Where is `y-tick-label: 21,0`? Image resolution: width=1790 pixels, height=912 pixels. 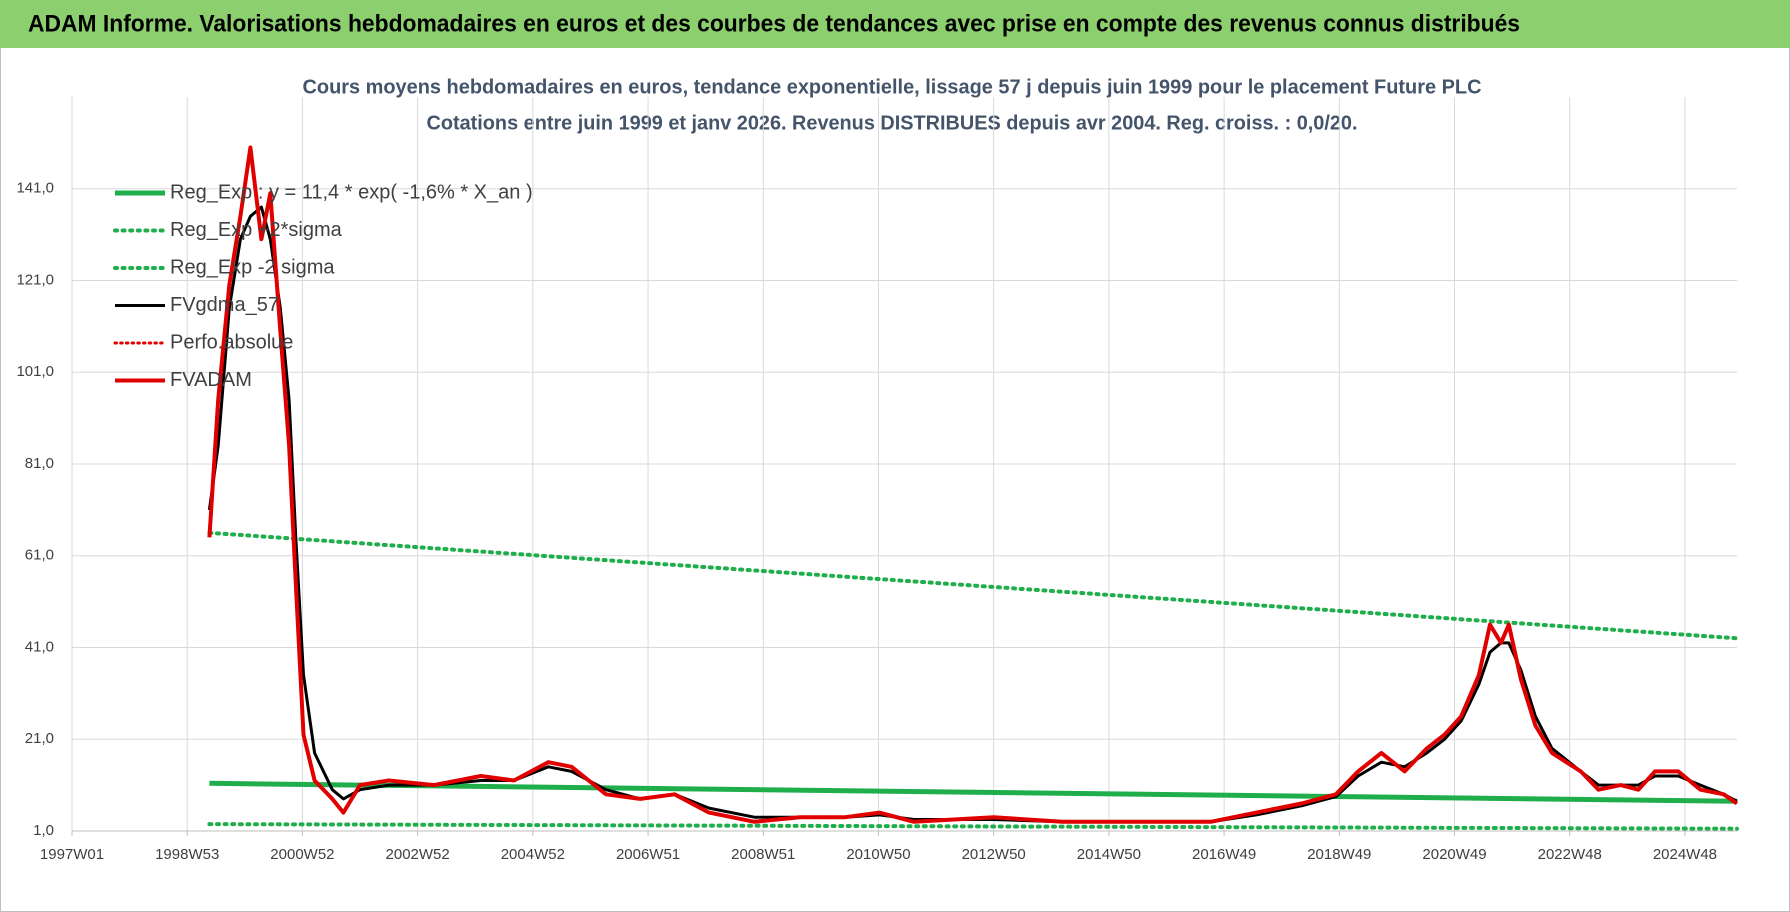 y-tick-label: 21,0 is located at coordinates (39, 738).